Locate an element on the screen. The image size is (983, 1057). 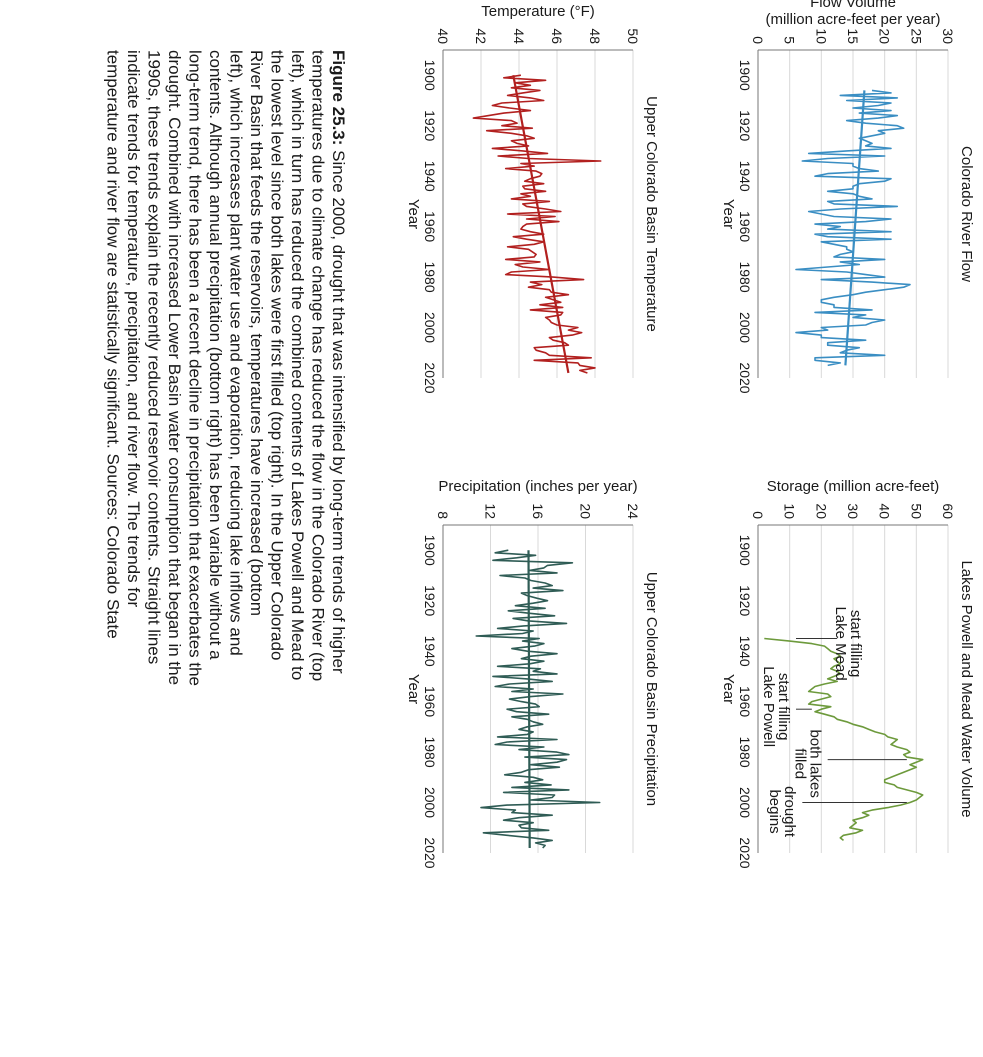
annotation-label: both lakes is located at coordinates (815, 763).